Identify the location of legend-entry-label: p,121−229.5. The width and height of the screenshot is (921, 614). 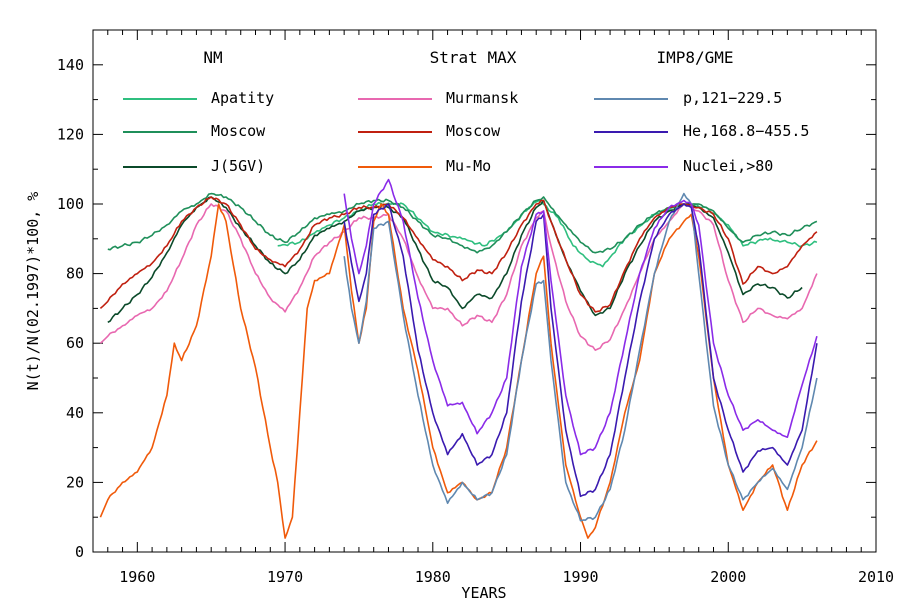
(732, 98).